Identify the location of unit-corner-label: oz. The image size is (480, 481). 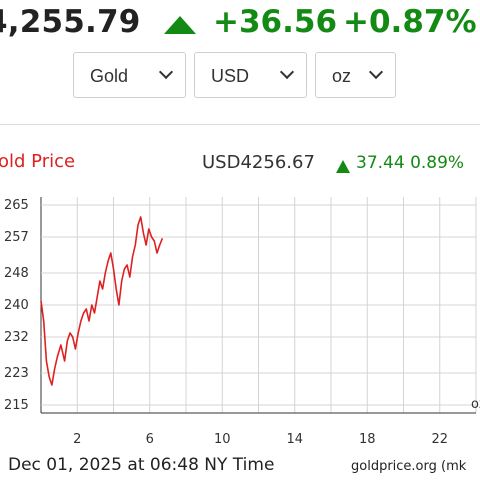
(475, 404).